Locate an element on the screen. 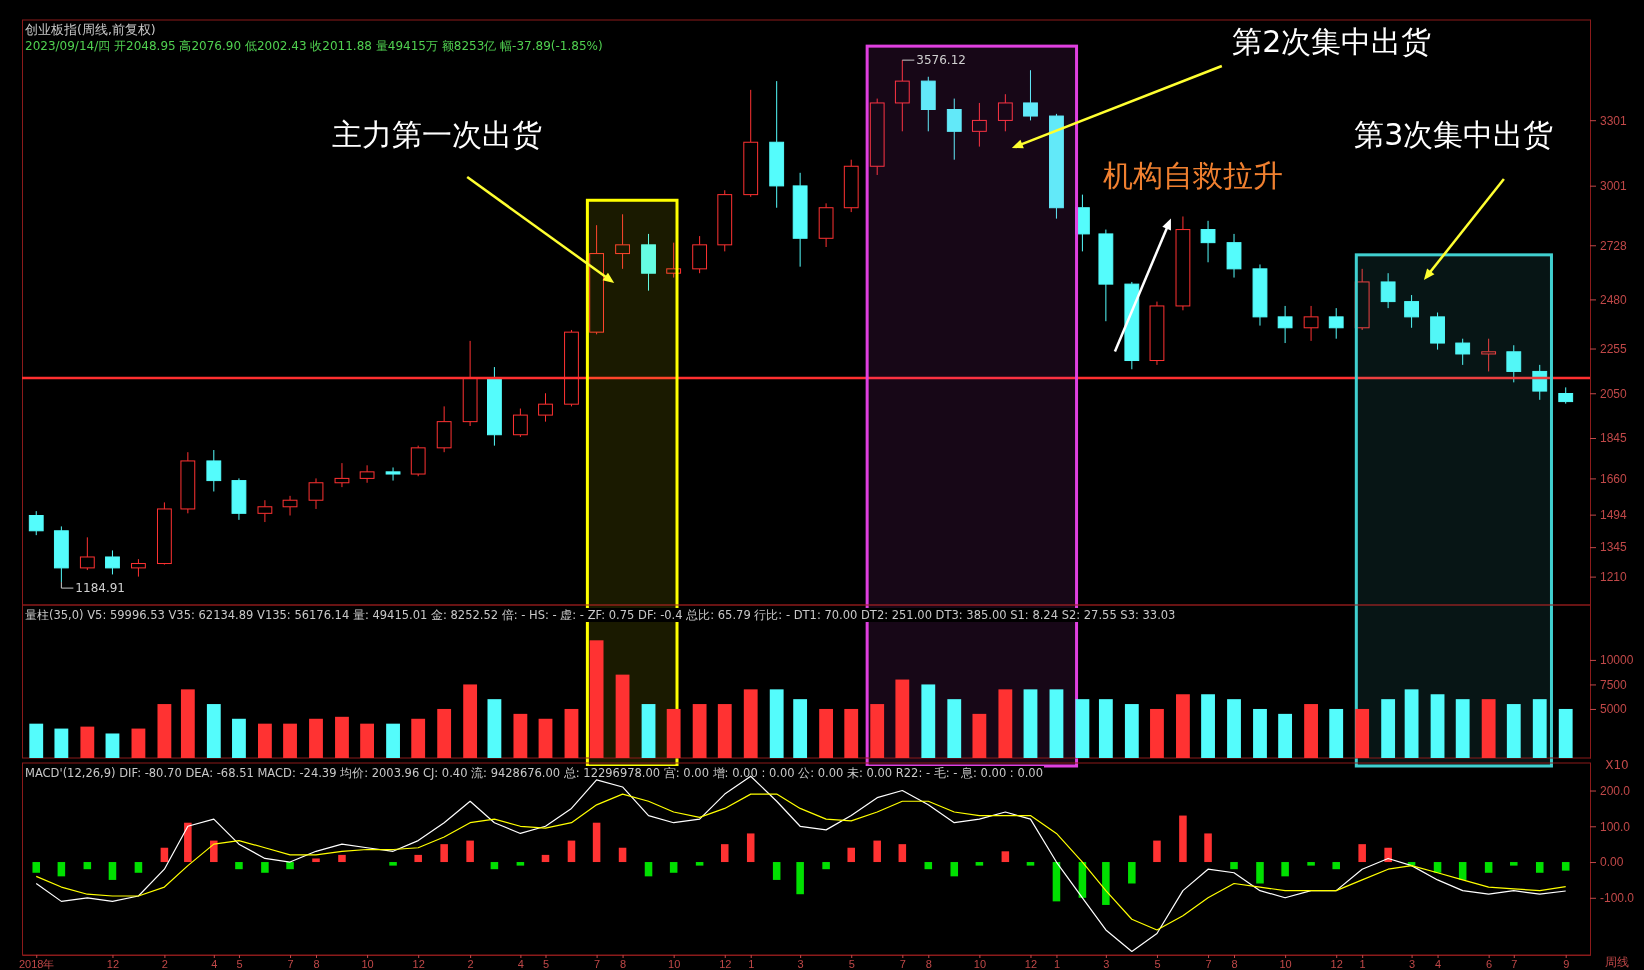 This screenshot has height=970, width=1644. band-label: 第3次集中出货 is located at coordinates (1454, 134).